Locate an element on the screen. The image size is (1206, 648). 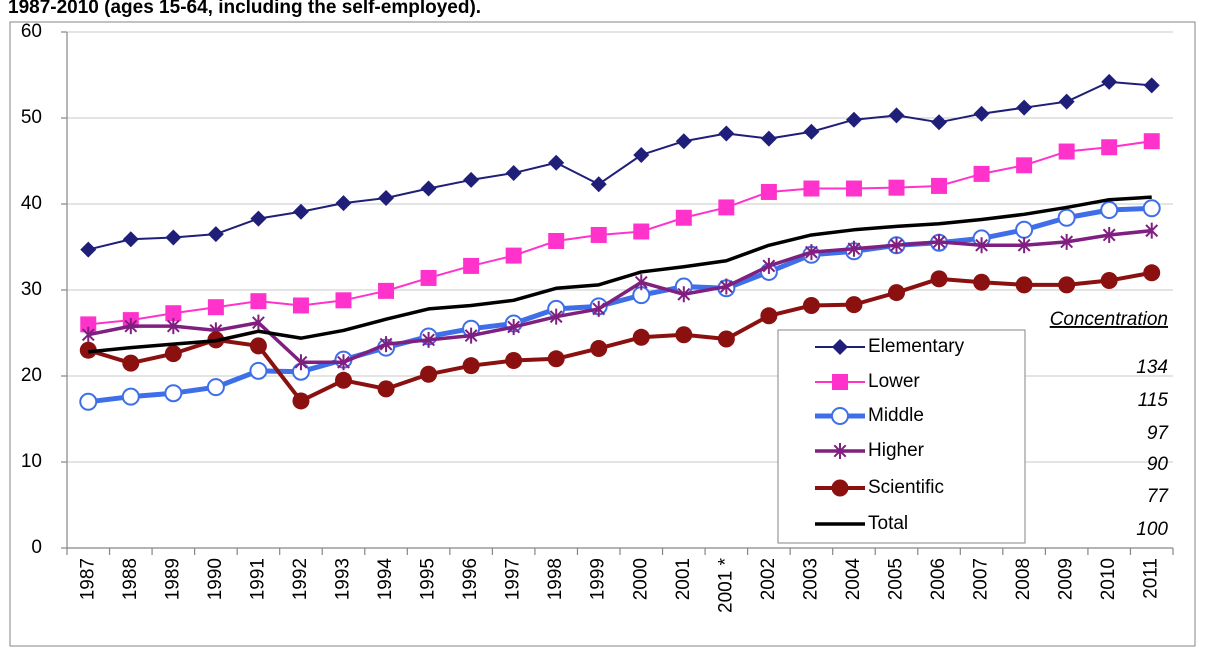
x-tick-label: 1989 is located at coordinates (172, 579).